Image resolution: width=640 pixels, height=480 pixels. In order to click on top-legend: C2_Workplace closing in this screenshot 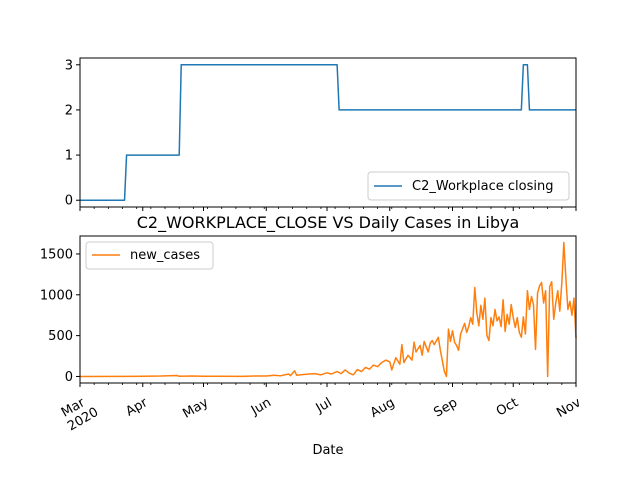, I will do `click(468, 186)`.